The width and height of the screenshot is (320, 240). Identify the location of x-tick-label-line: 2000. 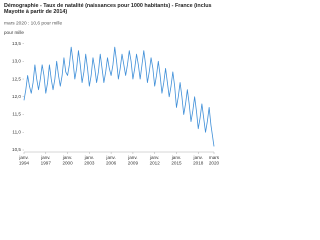
(67, 163).